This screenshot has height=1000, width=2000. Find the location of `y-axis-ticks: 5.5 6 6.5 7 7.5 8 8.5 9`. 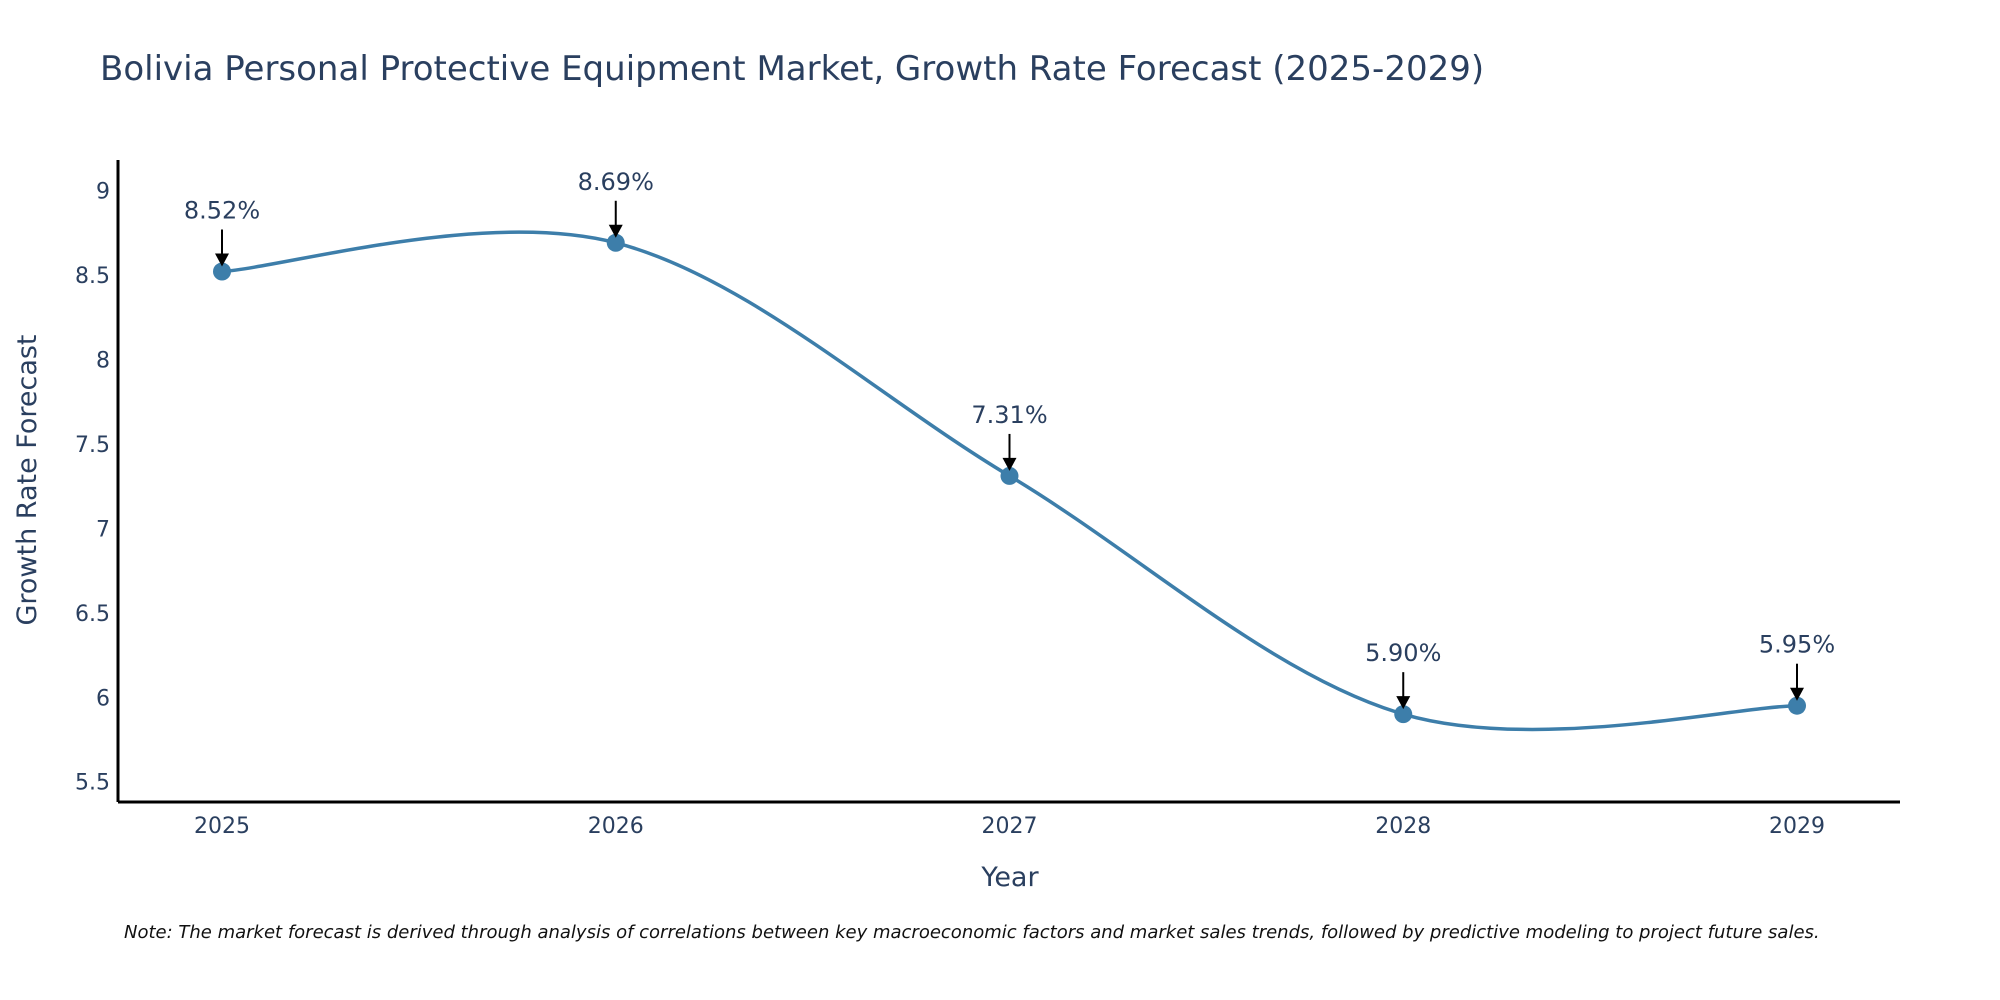

y-axis-ticks: 5.5 6 6.5 7 7.5 8 8.5 9 is located at coordinates (92, 487).